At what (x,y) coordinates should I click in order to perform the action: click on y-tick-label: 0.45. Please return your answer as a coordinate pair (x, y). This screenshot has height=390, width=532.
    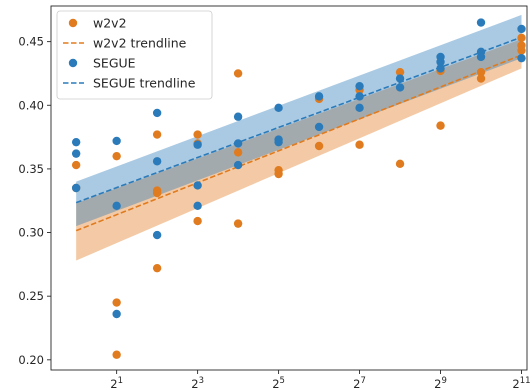
    Looking at the image, I should click on (31, 42).